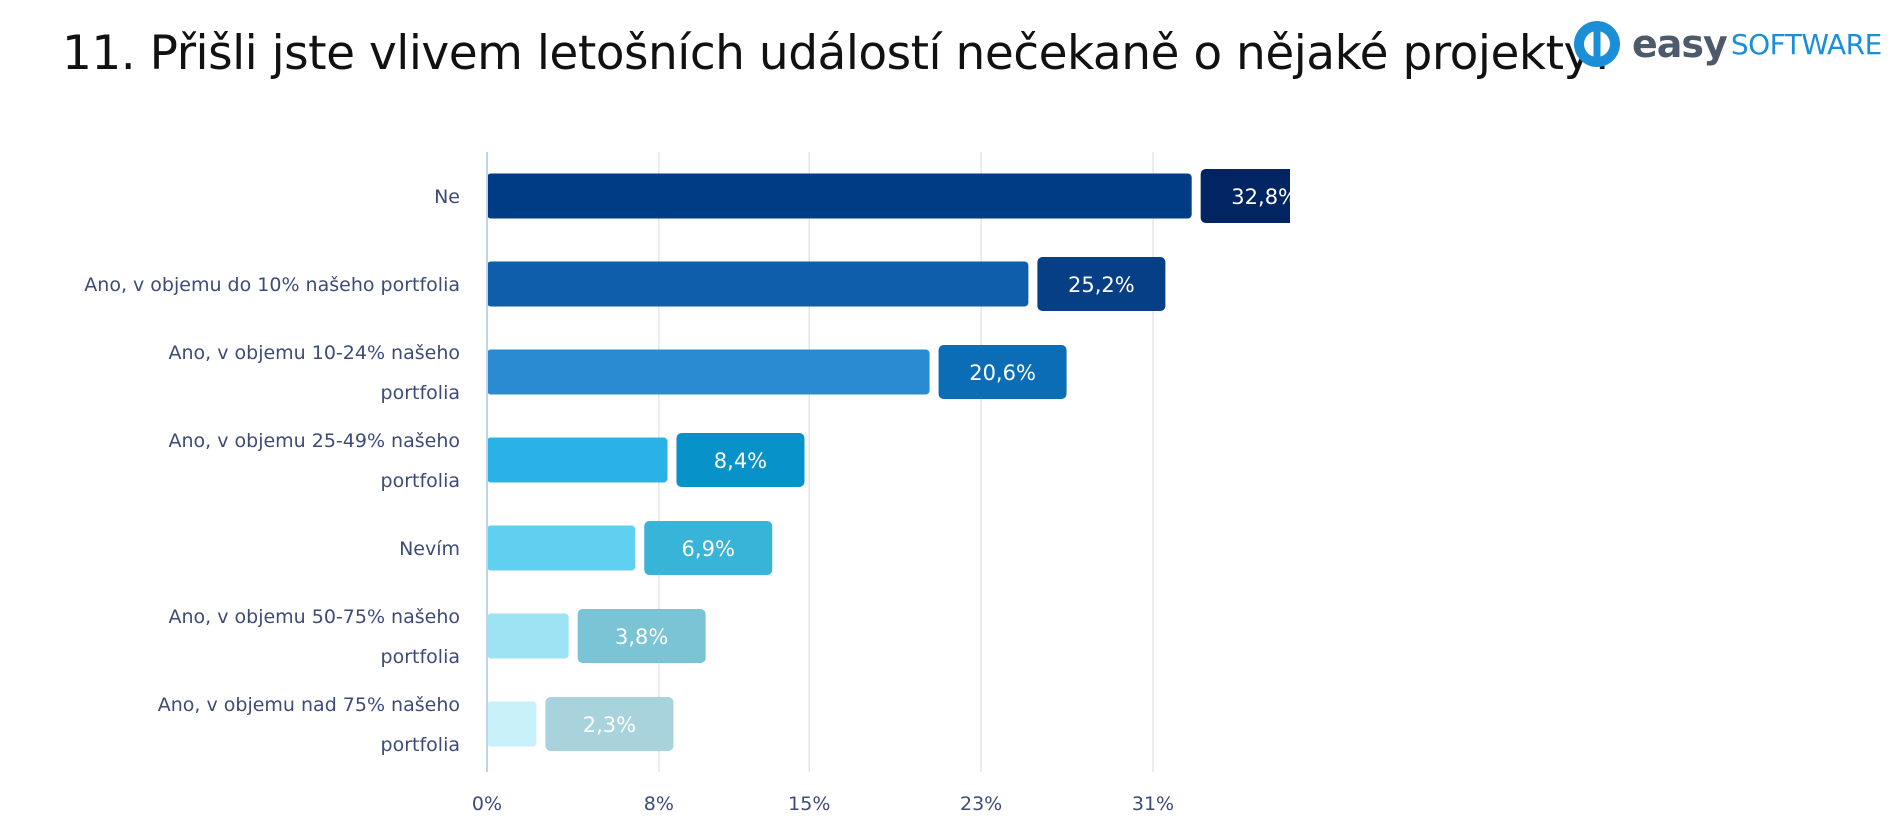 The width and height of the screenshot is (1894, 830). Describe the element at coordinates (487, 804) in the screenshot. I see `x-tick-label: 0%` at that location.